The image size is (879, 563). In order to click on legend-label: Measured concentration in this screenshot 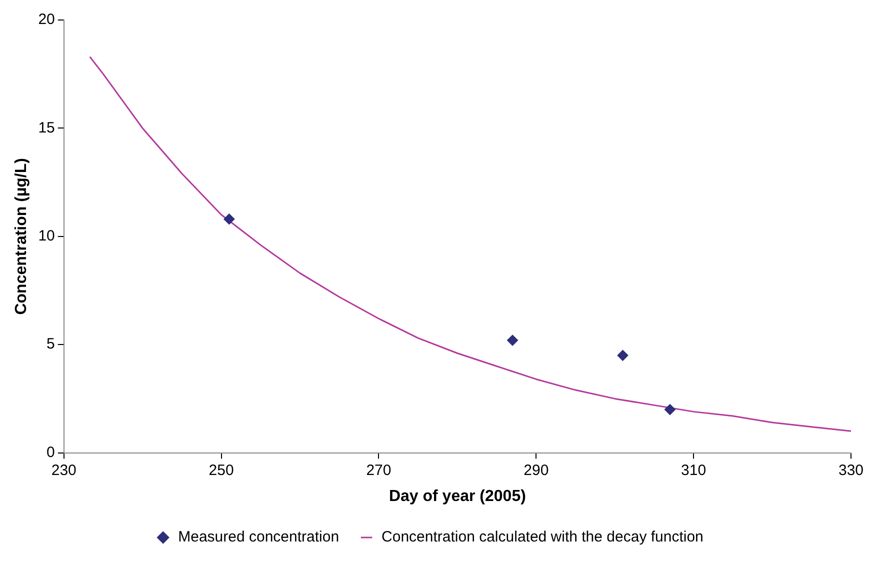, I will do `click(259, 537)`.